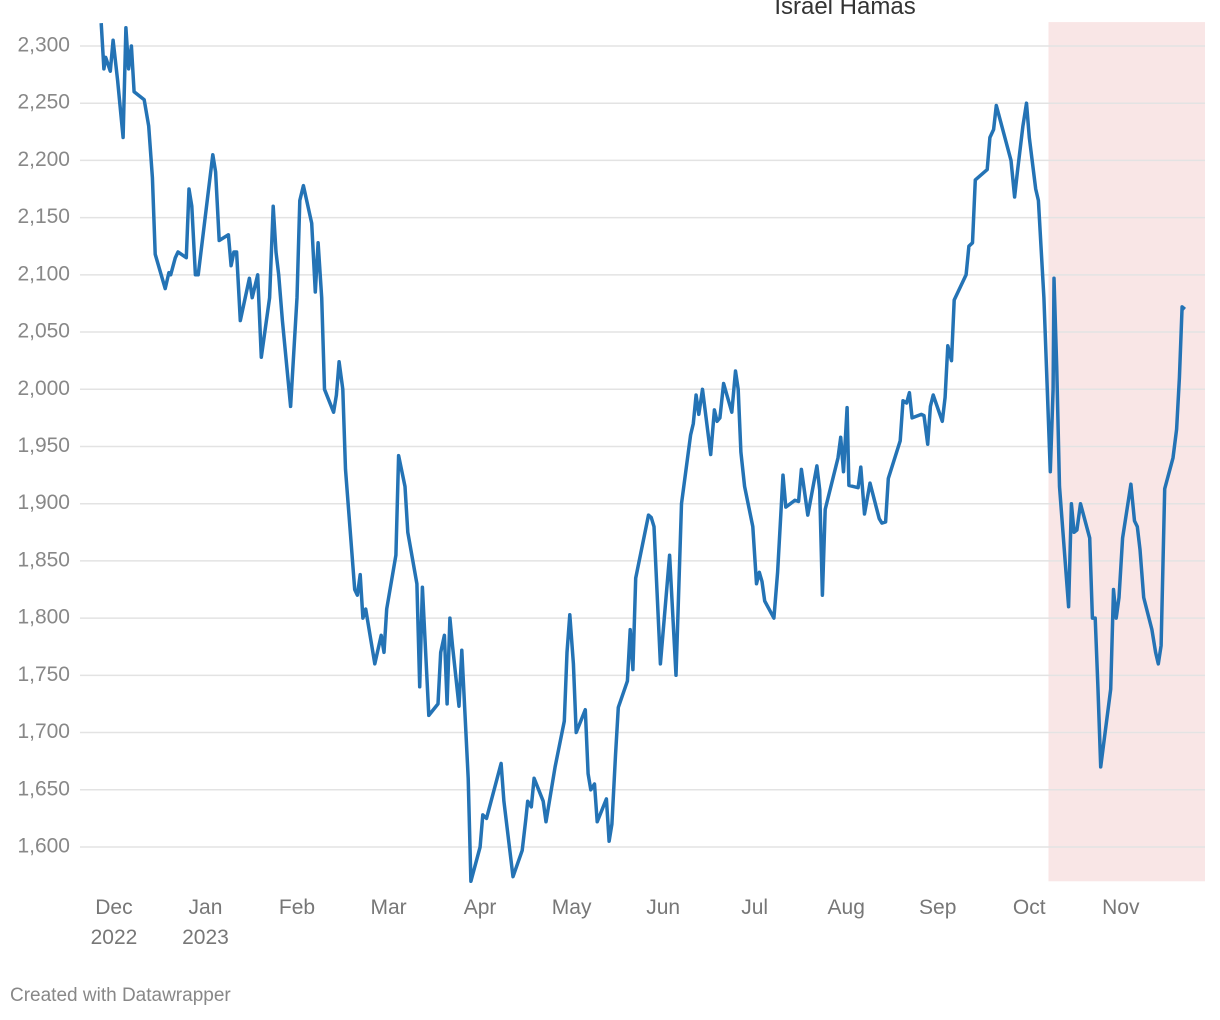 This screenshot has height=1020, width=1220. I want to click on x-tick-label: Aug, so click(846, 907).